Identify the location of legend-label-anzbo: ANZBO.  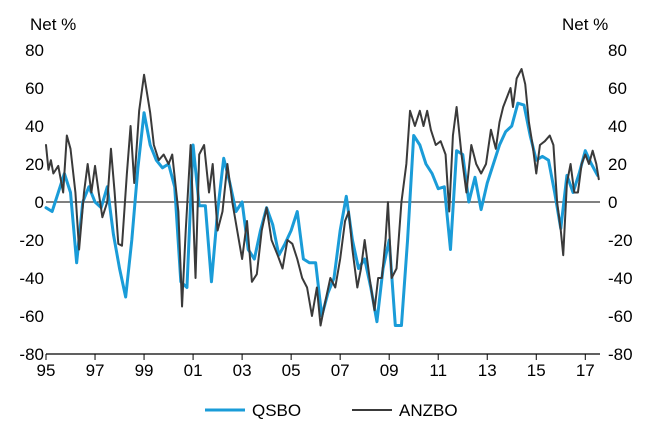
(428, 410).